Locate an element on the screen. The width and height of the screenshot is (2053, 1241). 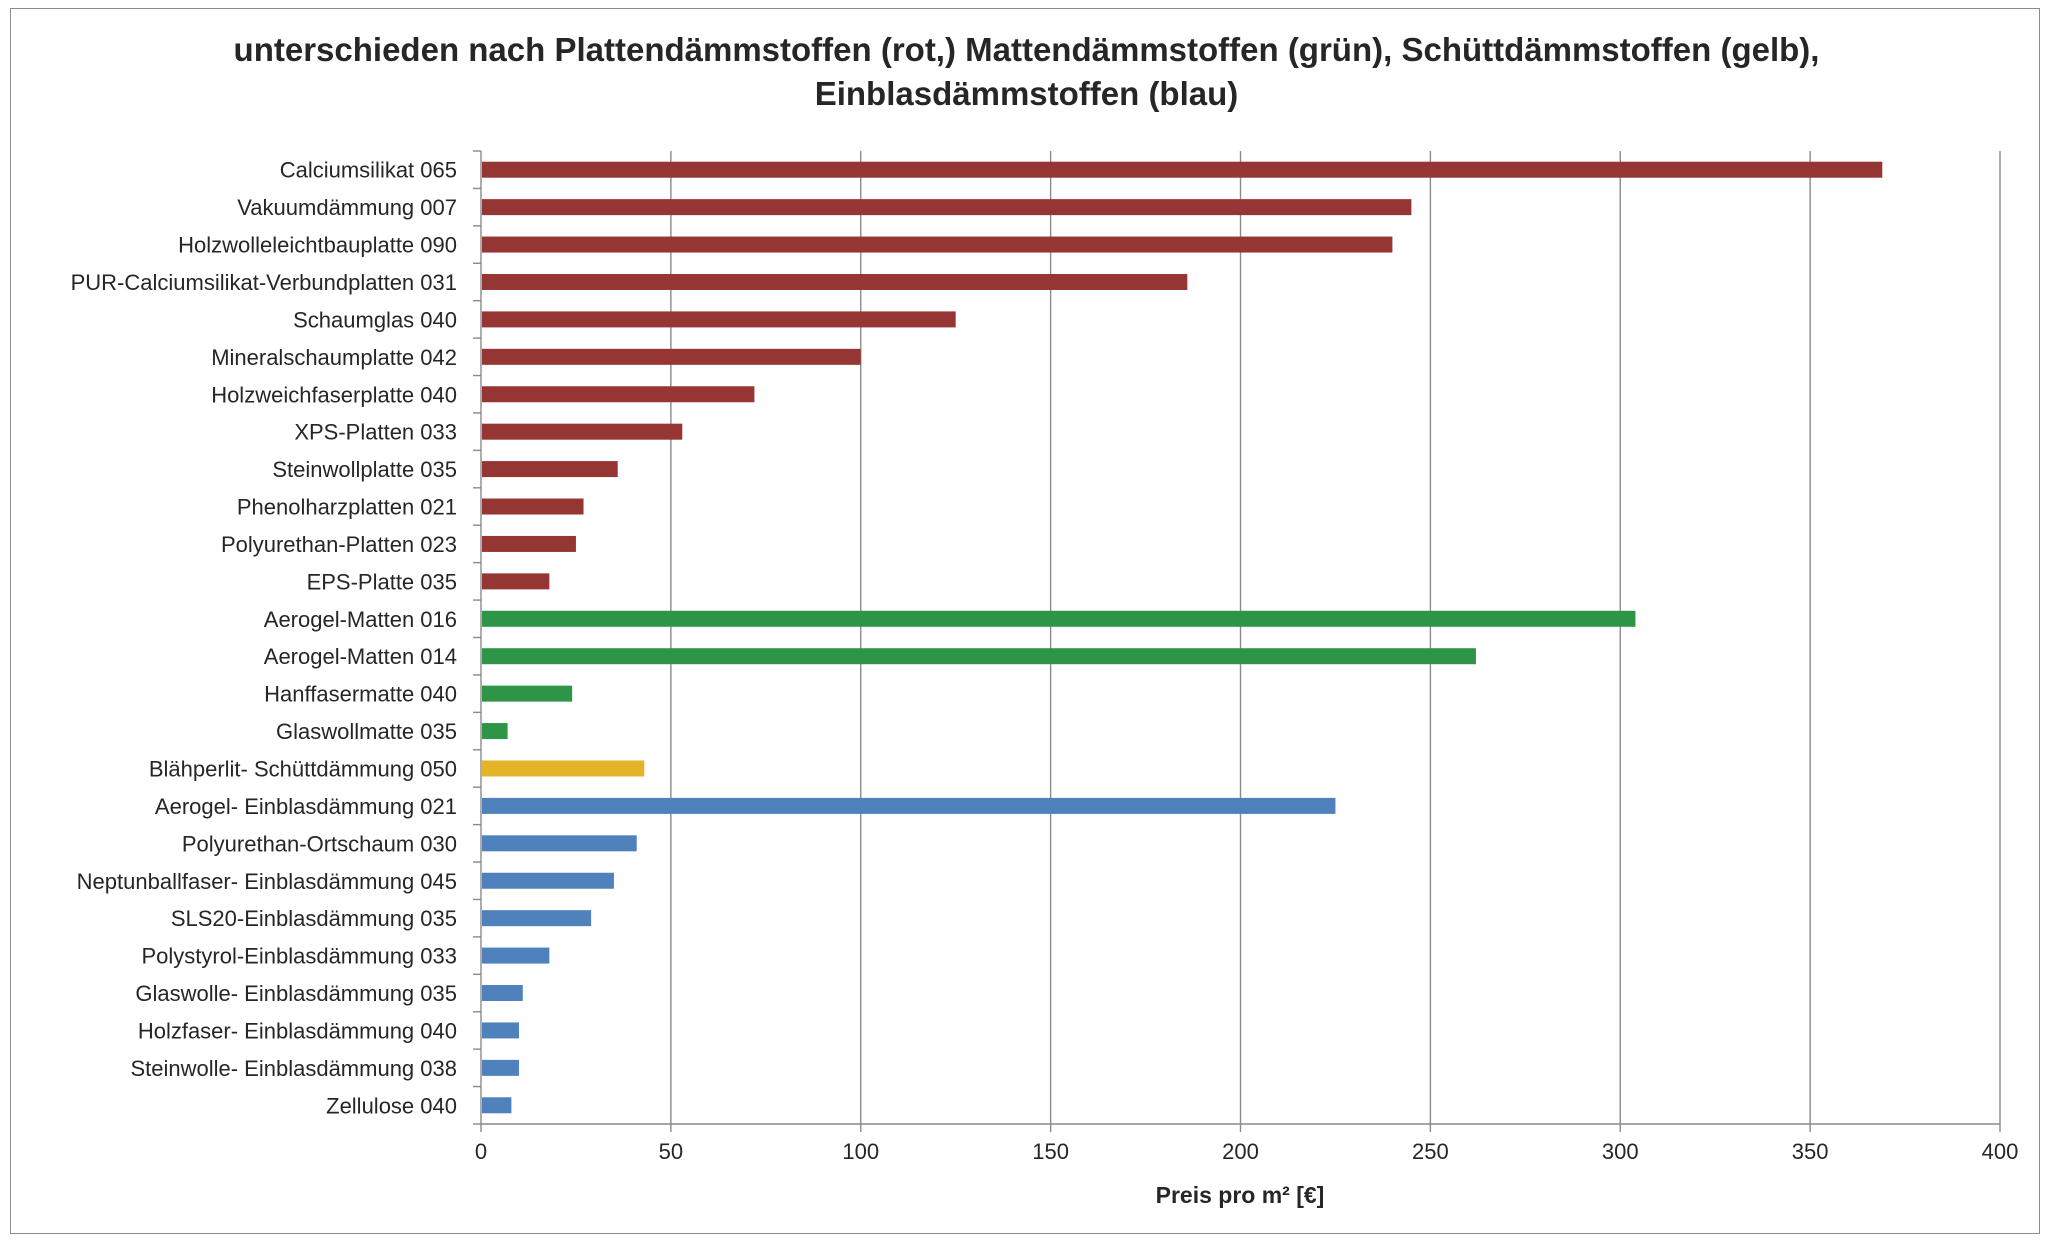
x-tick-label-6: 300 is located at coordinates (1620, 1151).